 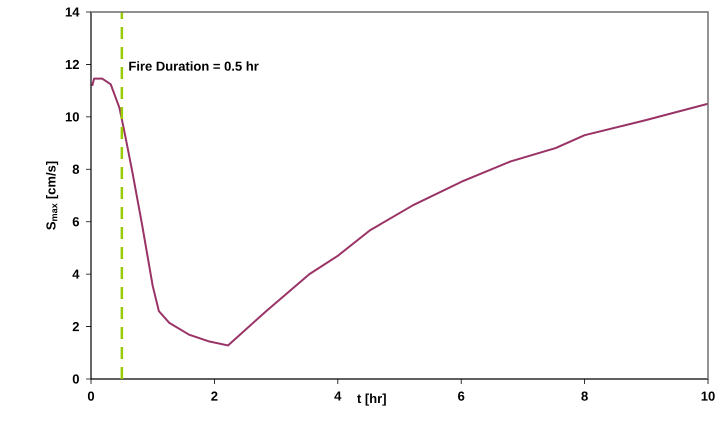 What do you see at coordinates (73, 12) in the screenshot?
I see `y-tick-label: 14` at bounding box center [73, 12].